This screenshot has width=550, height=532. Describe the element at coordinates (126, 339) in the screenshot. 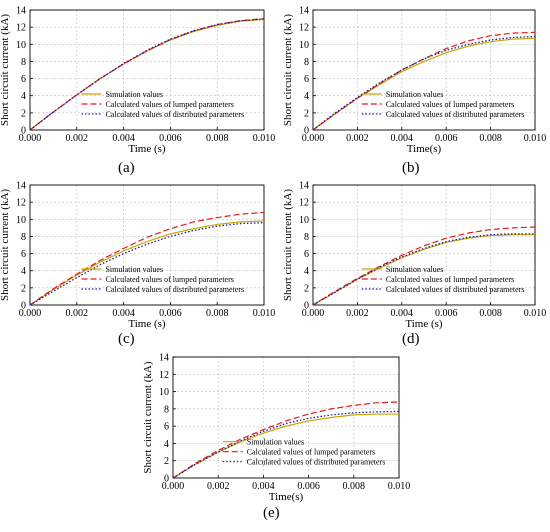

I see `panel-label-c: (c)` at that location.